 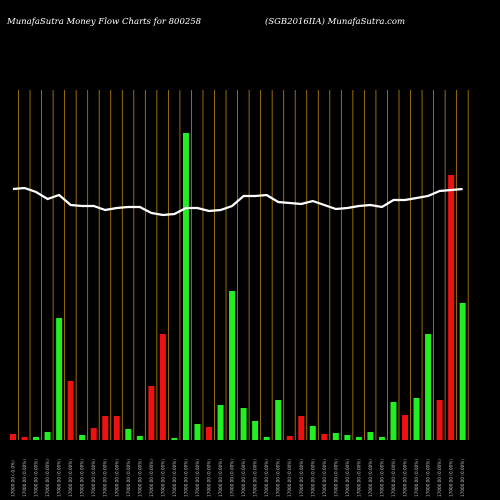 I want to click on chart-title: MunafaSutra Money Flow Charts for 800258, so click(x=104, y=22).